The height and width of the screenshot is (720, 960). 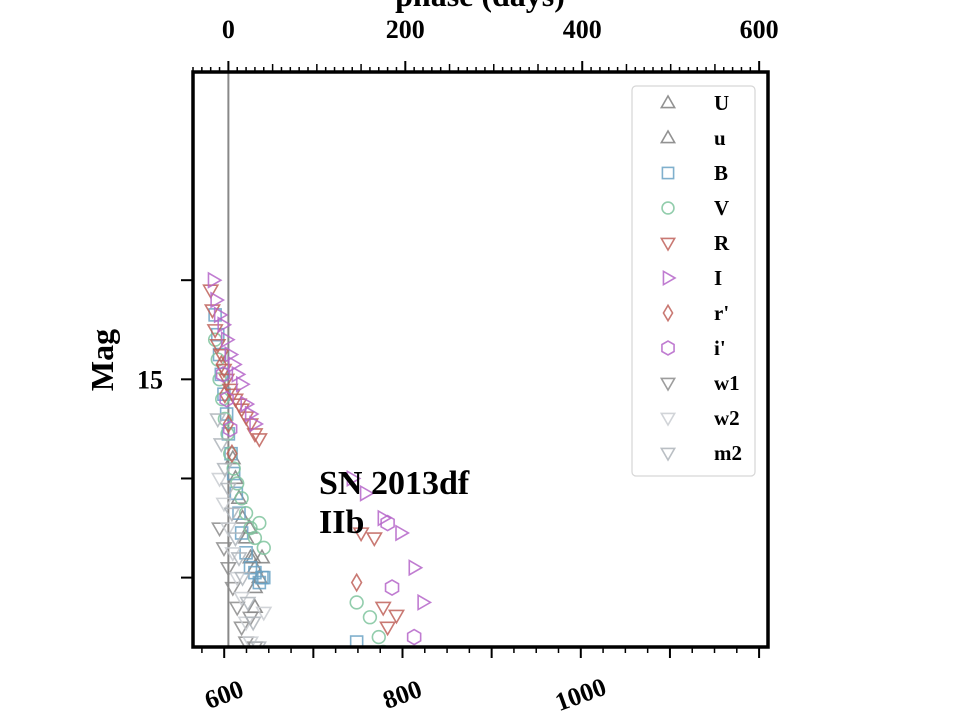 I want to click on series-ip, so click(x=324, y=517).